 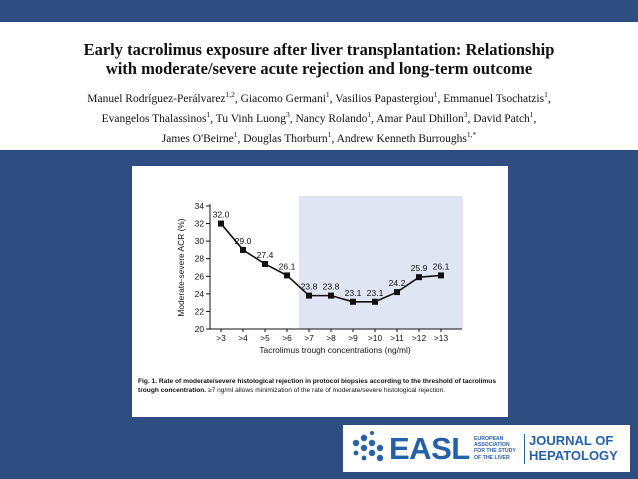 What do you see at coordinates (156, 98) in the screenshot?
I see `author-name: Manuel Rodríguez-Perálvarez` at bounding box center [156, 98].